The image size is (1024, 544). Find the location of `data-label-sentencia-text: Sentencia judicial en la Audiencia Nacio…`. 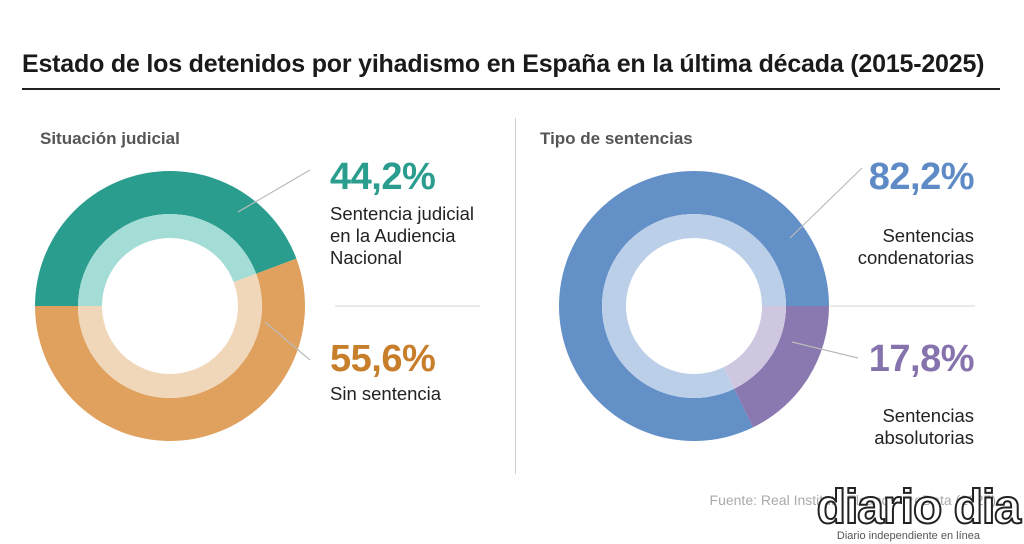

data-label-sentencia-text: Sentencia judicial en la Audiencia Nacio… is located at coordinates (402, 235).